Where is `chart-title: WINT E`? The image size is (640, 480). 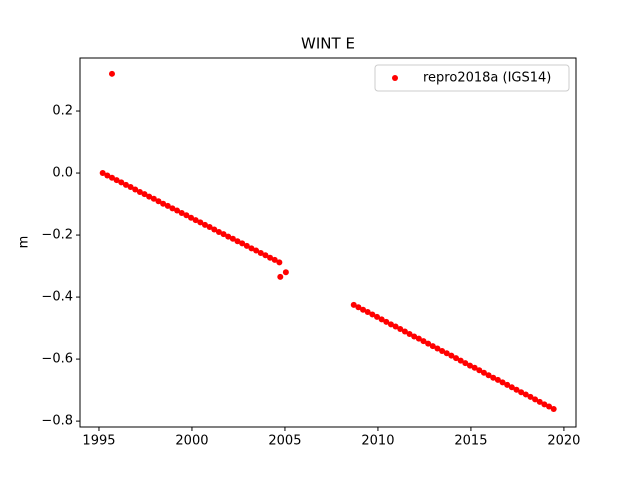 chart-title: WINT E is located at coordinates (328, 44).